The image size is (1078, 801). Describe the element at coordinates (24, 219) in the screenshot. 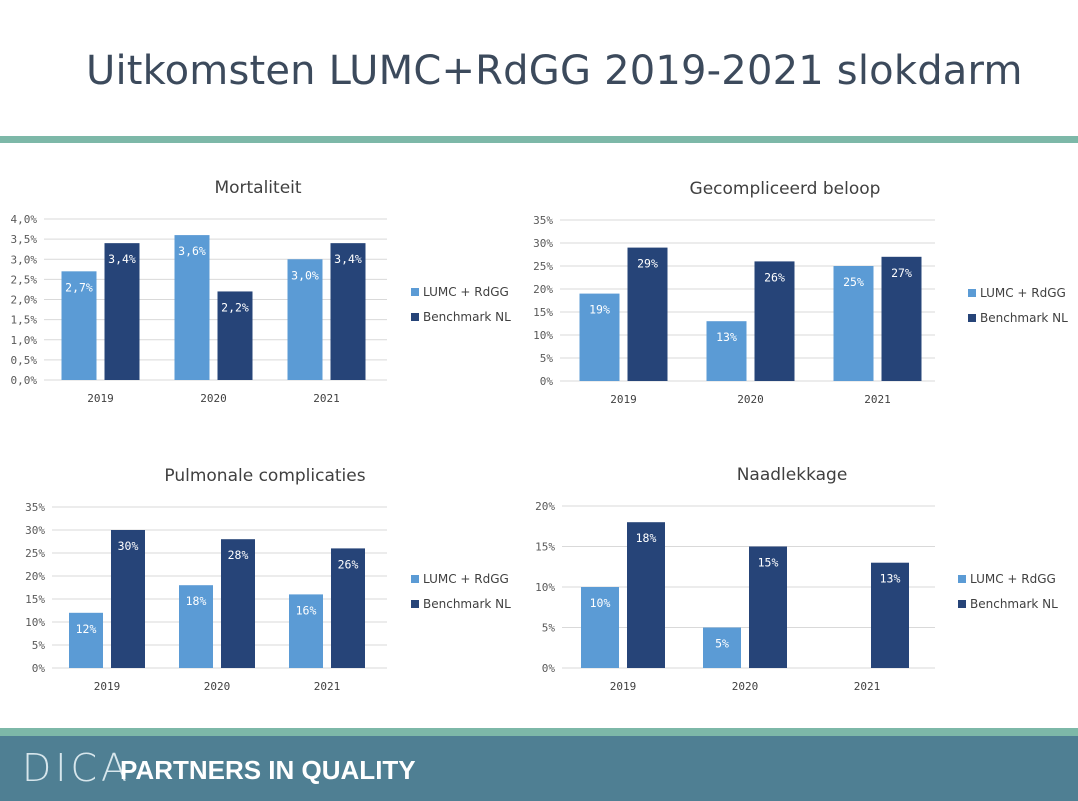

I see `y-tick-label: 4,0%` at that location.